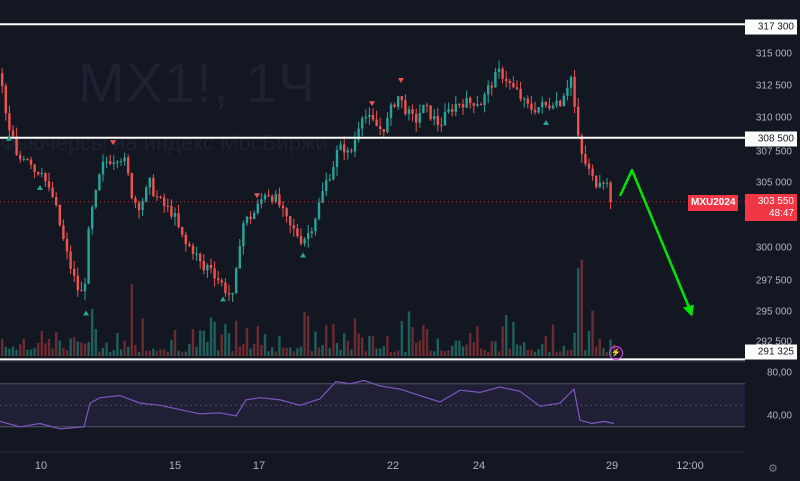 This screenshot has height=481, width=800. What do you see at coordinates (773, 152) in the screenshot?
I see `price-tick: 307 500` at bounding box center [773, 152].